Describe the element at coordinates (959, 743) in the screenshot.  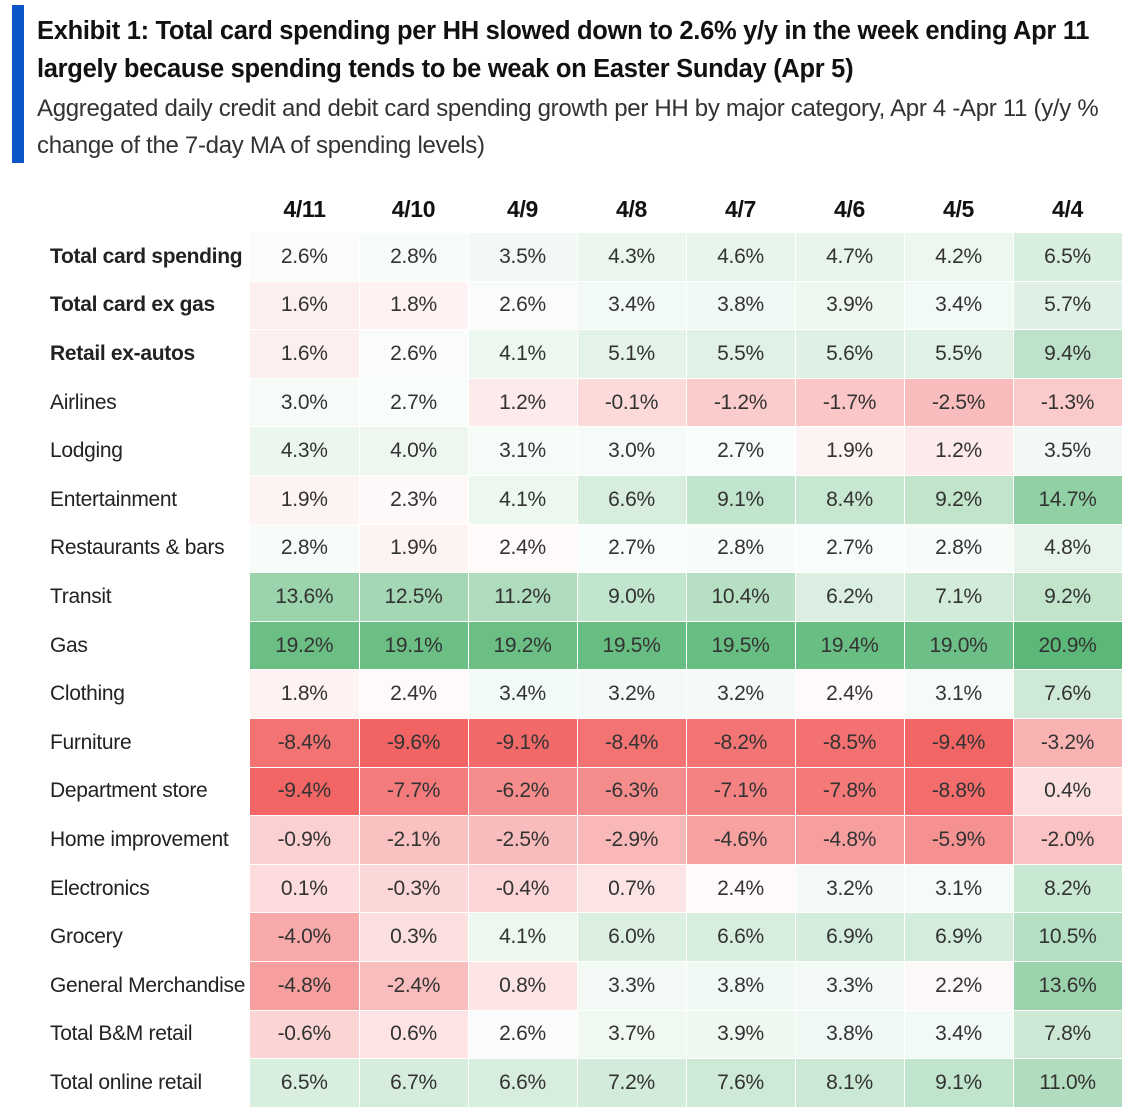
I see `heat-cell: -9.4%` at that location.